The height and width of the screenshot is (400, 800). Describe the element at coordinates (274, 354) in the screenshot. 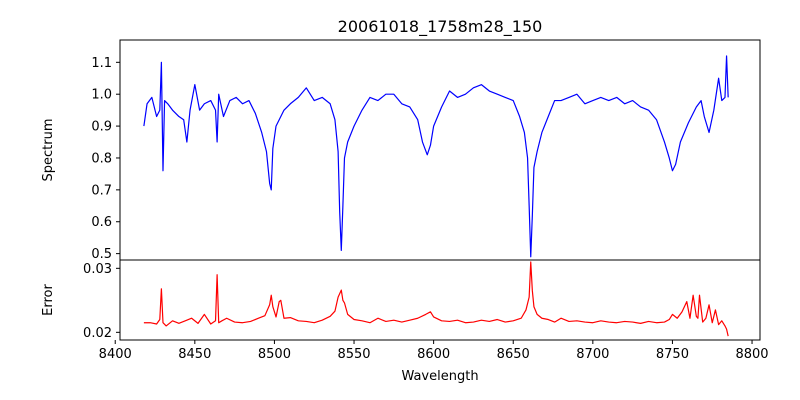

I see `x-tick-label: 8500` at that location.